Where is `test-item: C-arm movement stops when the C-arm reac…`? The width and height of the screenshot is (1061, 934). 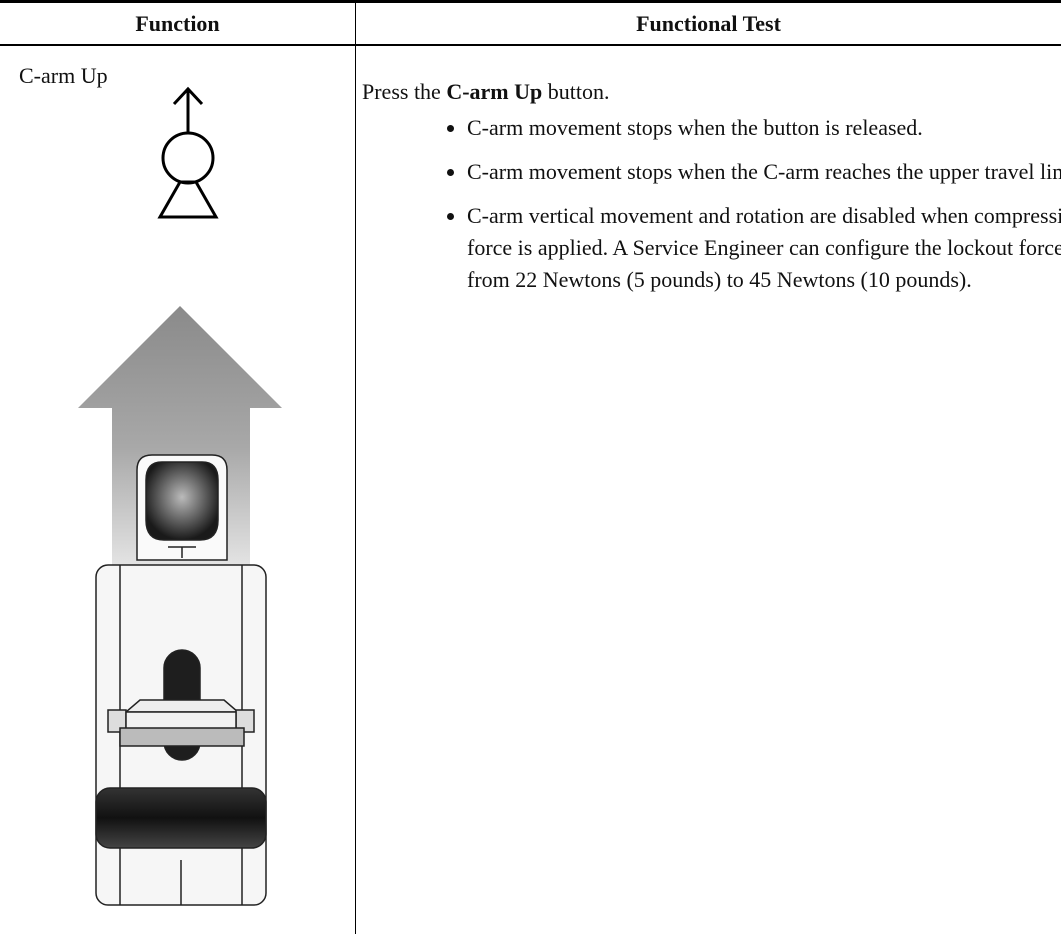 test-item: C-arm movement stops when the C-arm reac… is located at coordinates (764, 172).